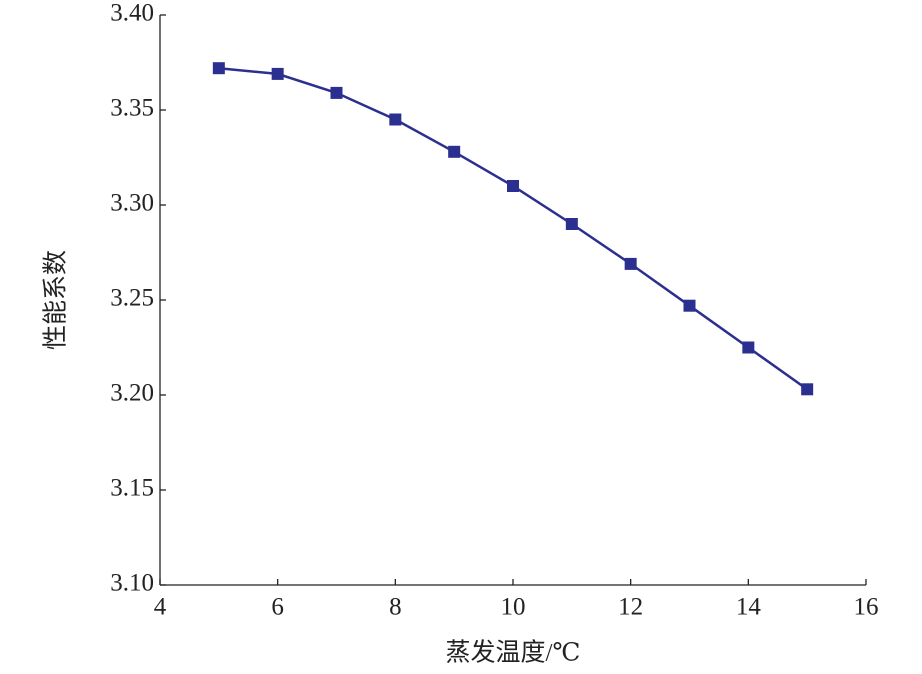  Describe the element at coordinates (513, 607) in the screenshot. I see `x-tick-label: 10` at that location.